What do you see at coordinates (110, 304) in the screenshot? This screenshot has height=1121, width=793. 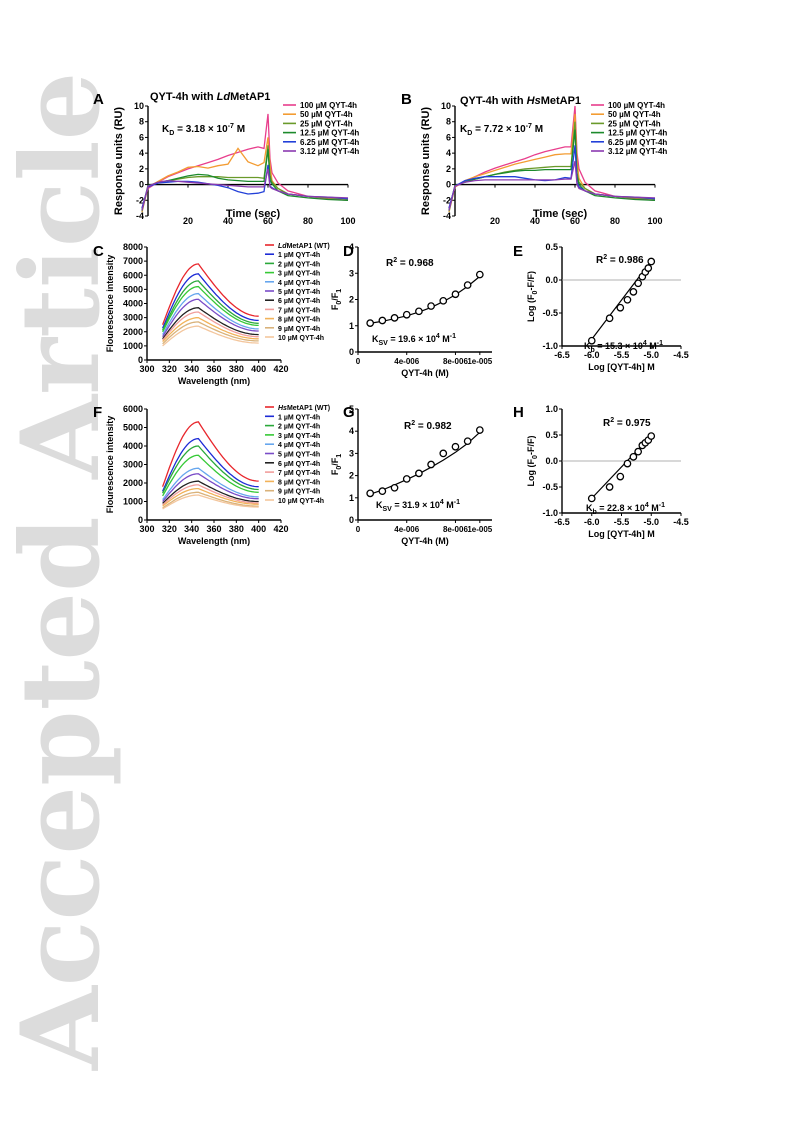 I see `y-axis-label: Flourescence intensity` at bounding box center [110, 304].